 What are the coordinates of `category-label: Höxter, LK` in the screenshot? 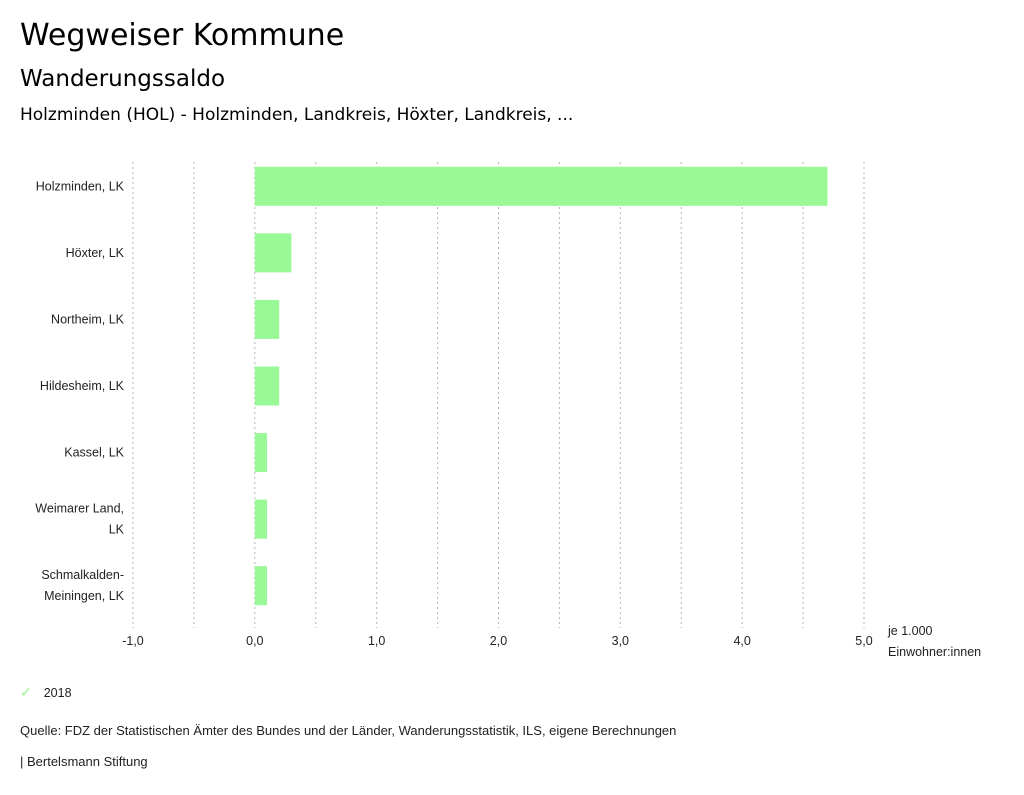 It's located at (95, 253).